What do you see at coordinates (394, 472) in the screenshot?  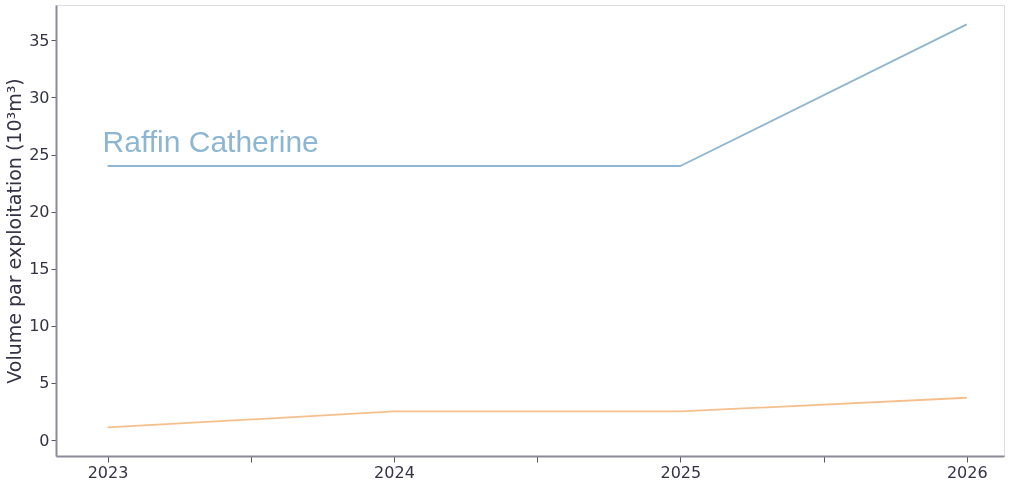 I see `x-tick-label: 2024` at bounding box center [394, 472].